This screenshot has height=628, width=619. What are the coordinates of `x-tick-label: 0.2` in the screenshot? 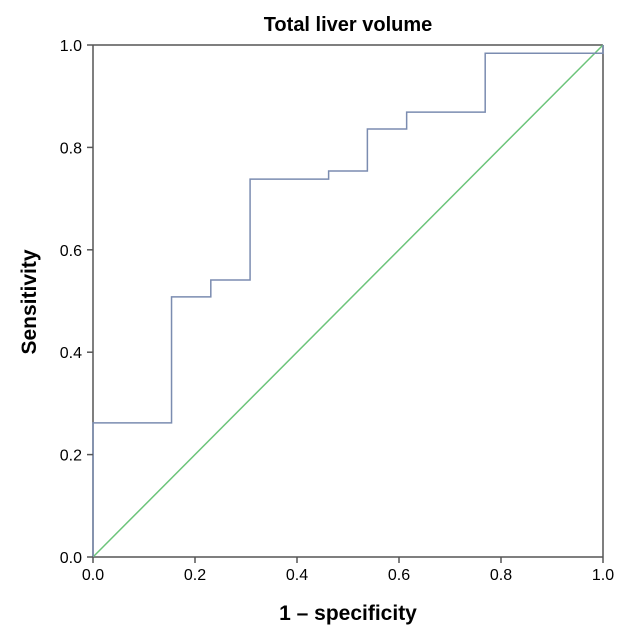 It's located at (195, 575).